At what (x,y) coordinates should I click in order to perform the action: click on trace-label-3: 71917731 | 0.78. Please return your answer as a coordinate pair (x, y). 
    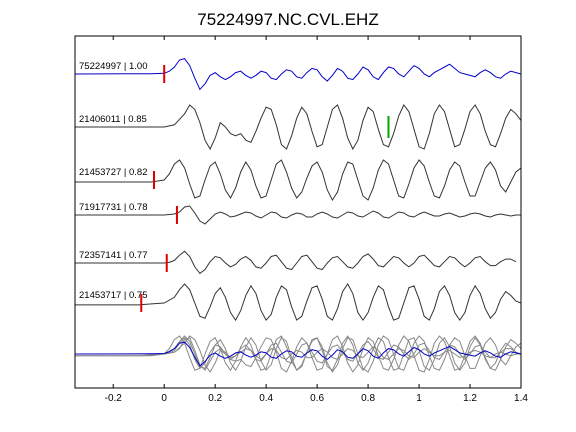
    Looking at the image, I should click on (113, 207).